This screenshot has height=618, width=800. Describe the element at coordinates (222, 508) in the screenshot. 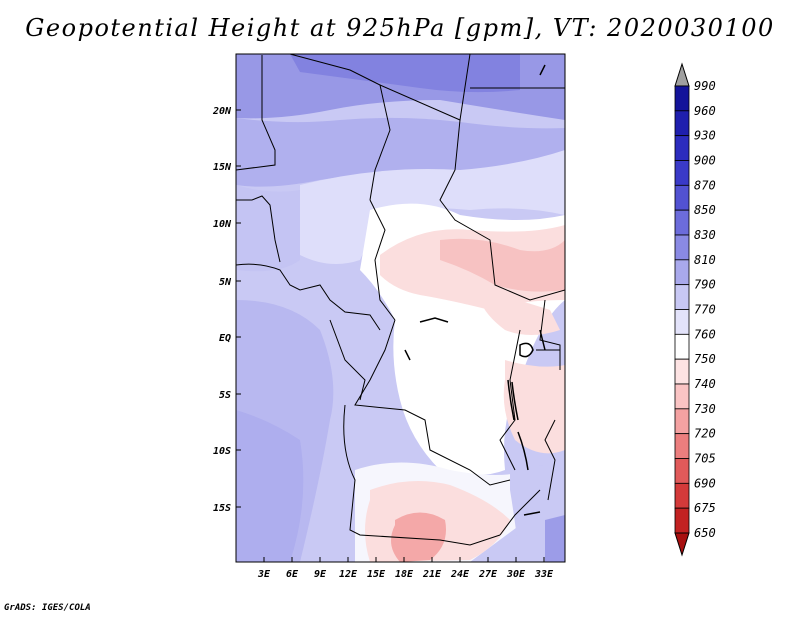

I see `y-tick-label: 15S` at that location.